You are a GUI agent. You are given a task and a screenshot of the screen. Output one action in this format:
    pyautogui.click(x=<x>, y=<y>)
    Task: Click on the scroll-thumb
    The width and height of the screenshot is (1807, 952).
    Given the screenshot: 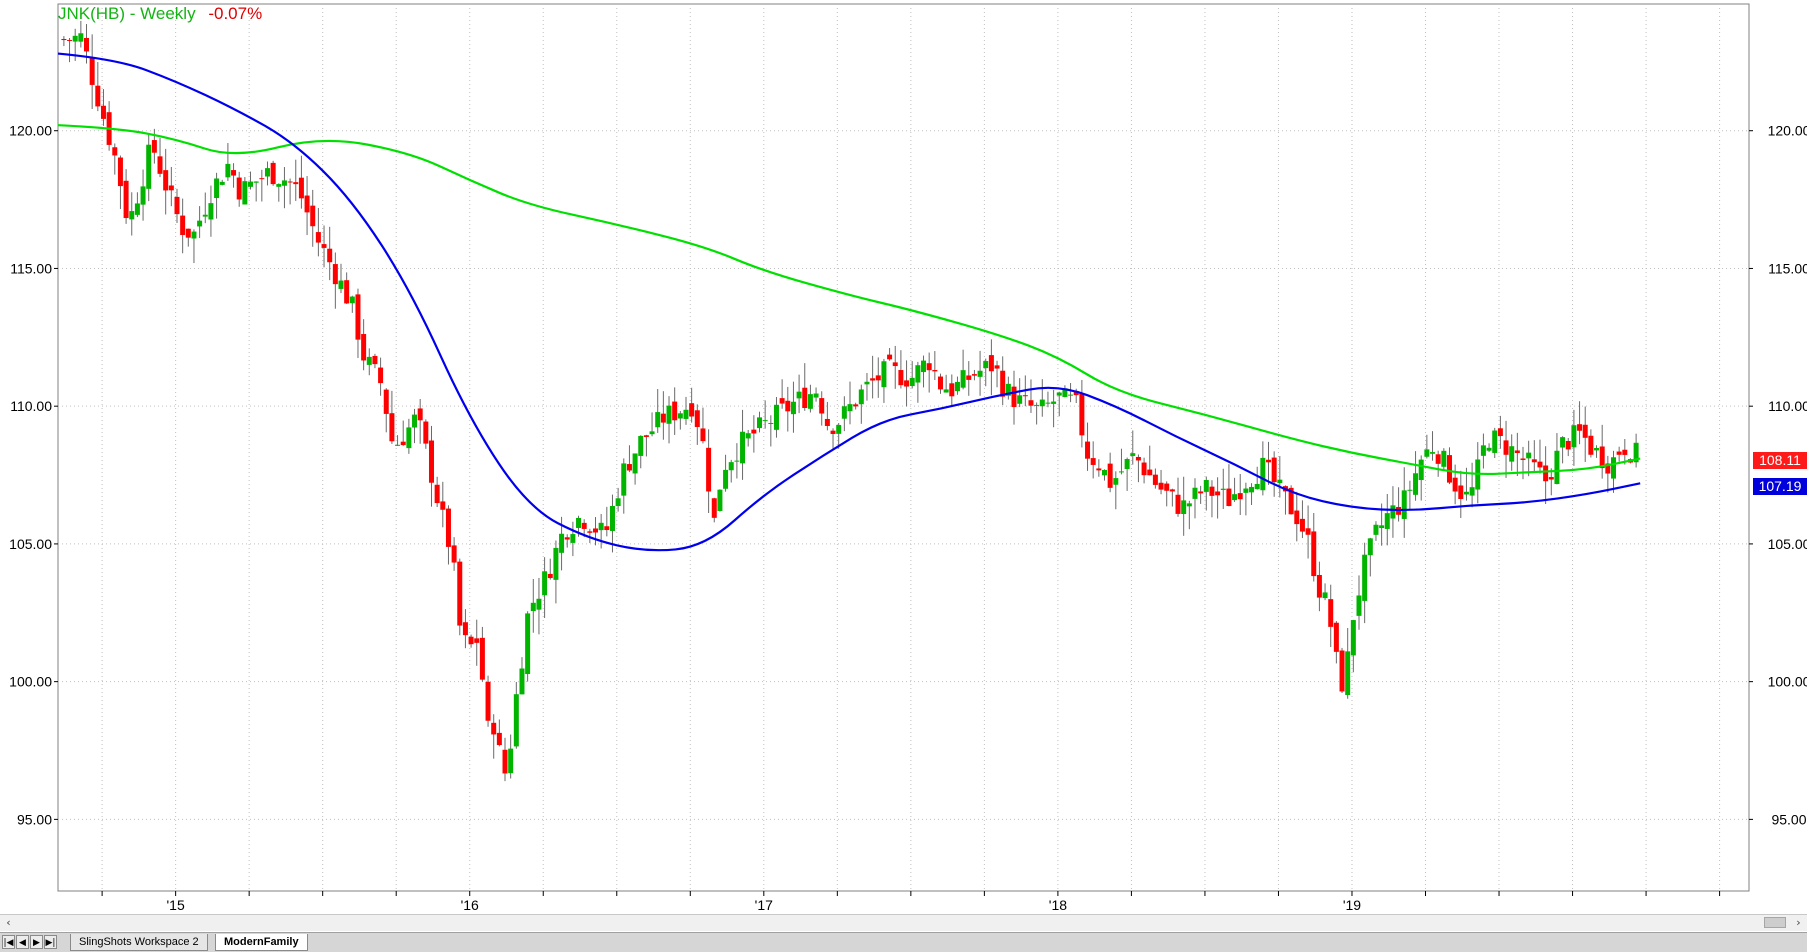 What is the action you would take?
    pyautogui.click(x=1775, y=922)
    